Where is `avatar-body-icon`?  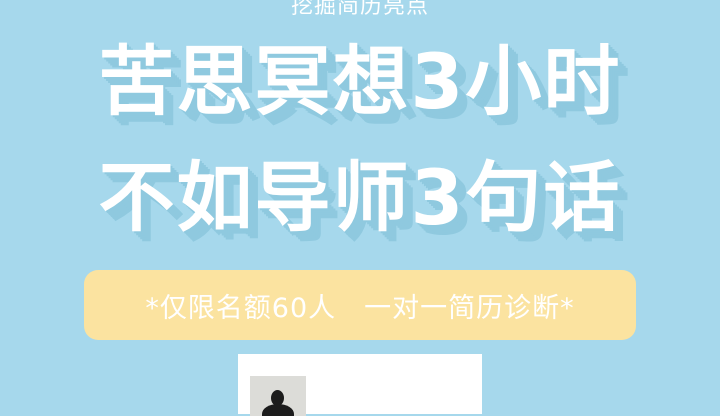 avatar-body-icon is located at coordinates (278, 410).